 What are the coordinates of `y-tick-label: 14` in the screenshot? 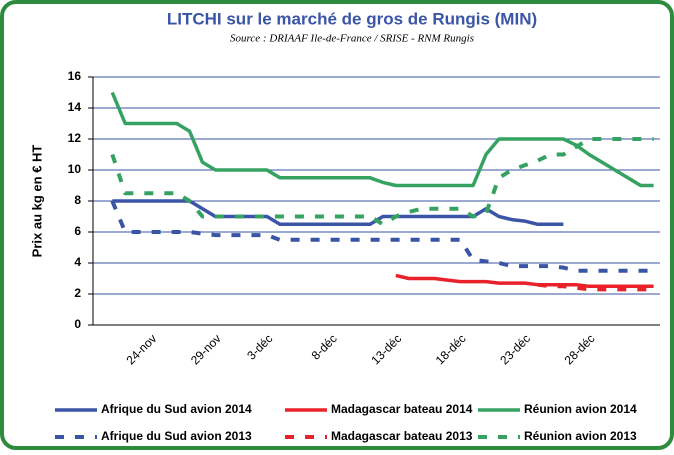 It's located at (75, 107).